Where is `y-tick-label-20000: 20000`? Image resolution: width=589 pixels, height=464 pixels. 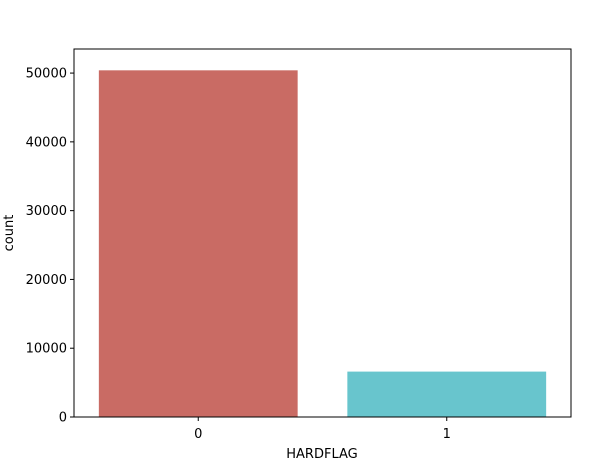 y-tick-label-20000: 20000 is located at coordinates (46, 280).